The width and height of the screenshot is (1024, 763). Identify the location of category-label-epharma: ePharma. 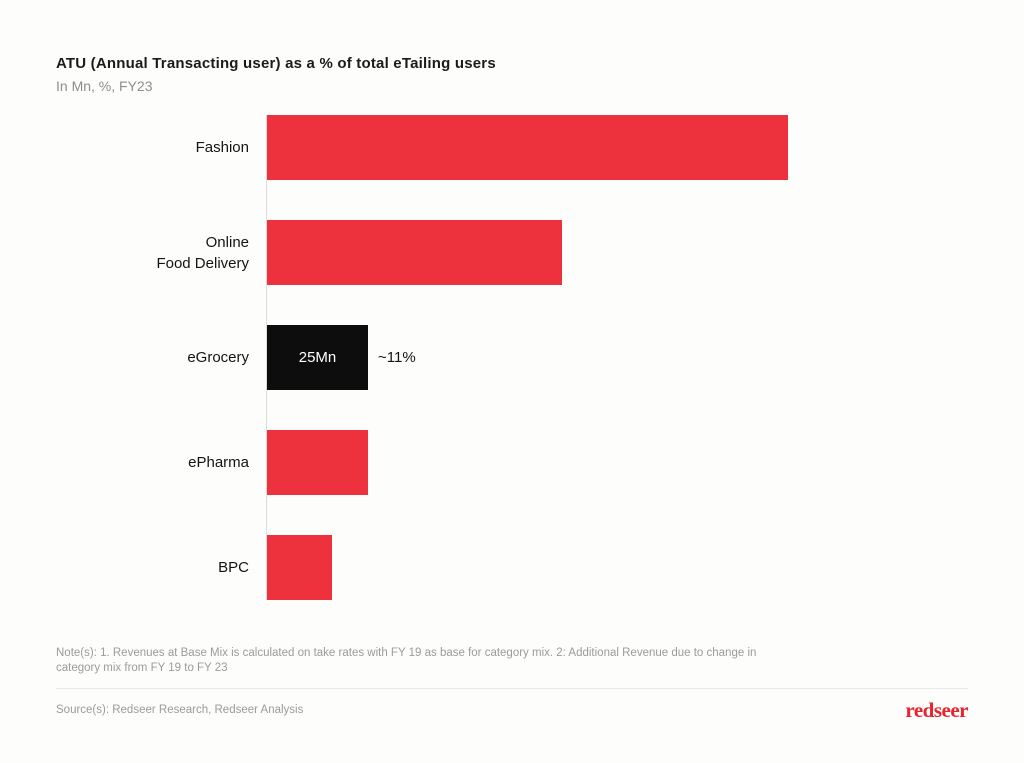
(218, 462).